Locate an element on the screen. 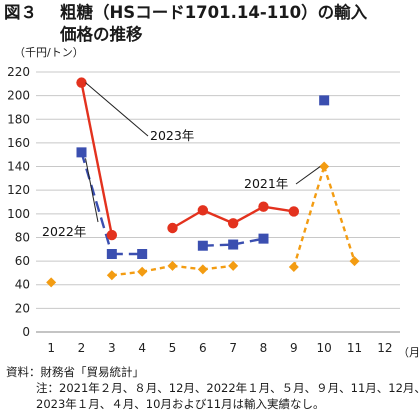 The image size is (420, 415). y-tick-label: 80 is located at coordinates (22, 237).